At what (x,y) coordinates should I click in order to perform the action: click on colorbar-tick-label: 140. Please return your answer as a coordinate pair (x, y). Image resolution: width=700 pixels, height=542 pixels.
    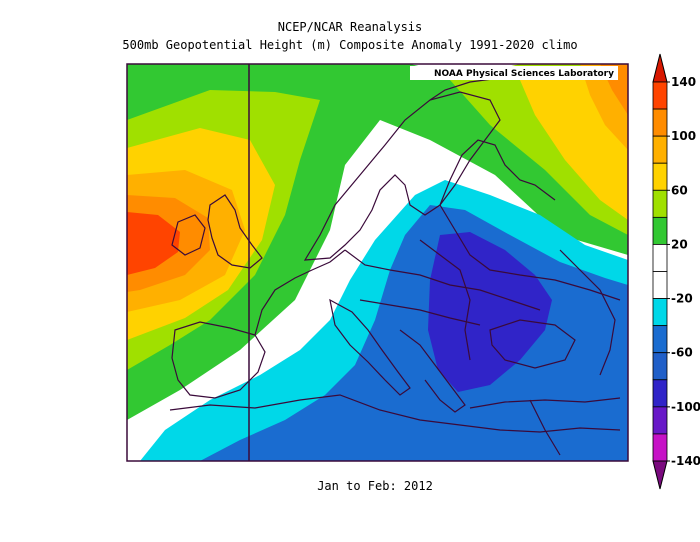
    Looking at the image, I should click on (683, 82).